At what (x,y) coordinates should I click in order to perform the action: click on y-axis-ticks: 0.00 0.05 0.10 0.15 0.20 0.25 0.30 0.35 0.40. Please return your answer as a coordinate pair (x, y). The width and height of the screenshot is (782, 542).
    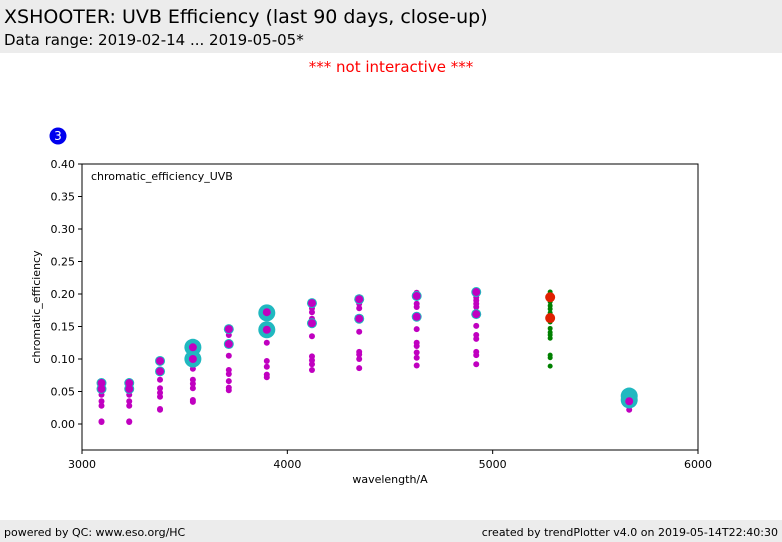
    Looking at the image, I should click on (66, 294).